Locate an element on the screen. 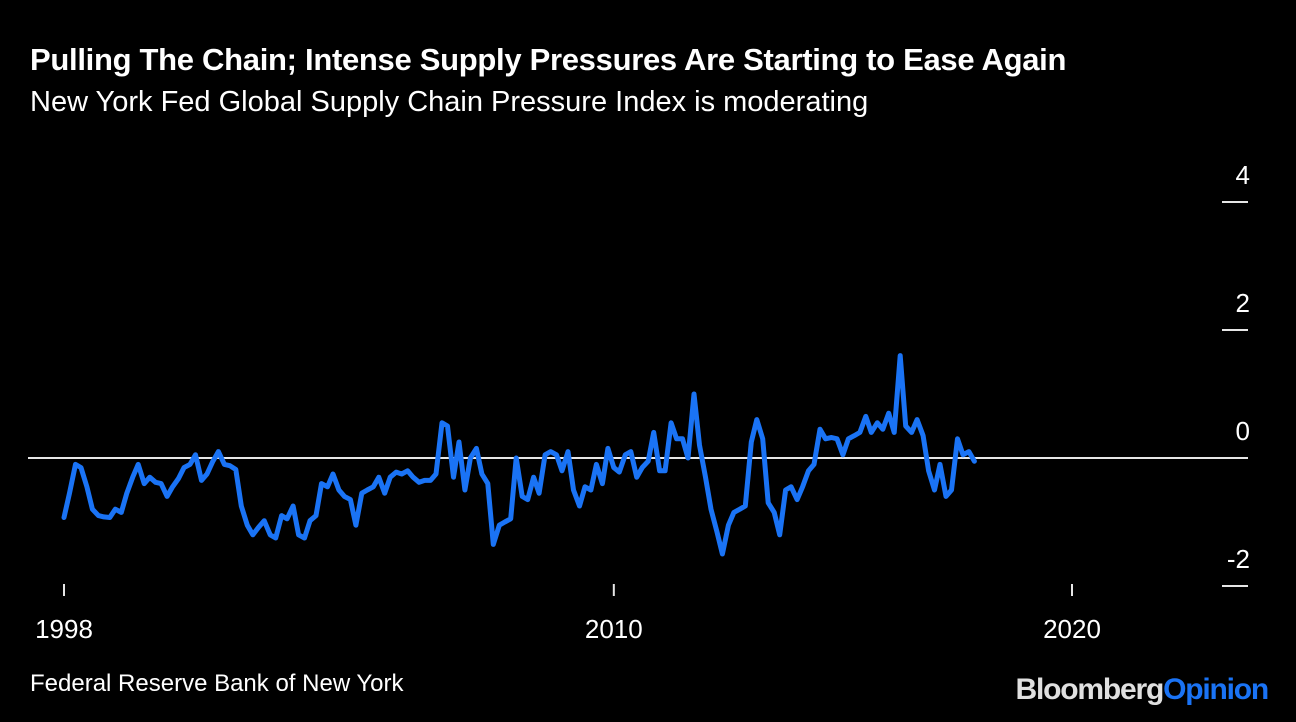 This screenshot has height=722, width=1296. y-tick-label: 4 is located at coordinates (1243, 175).